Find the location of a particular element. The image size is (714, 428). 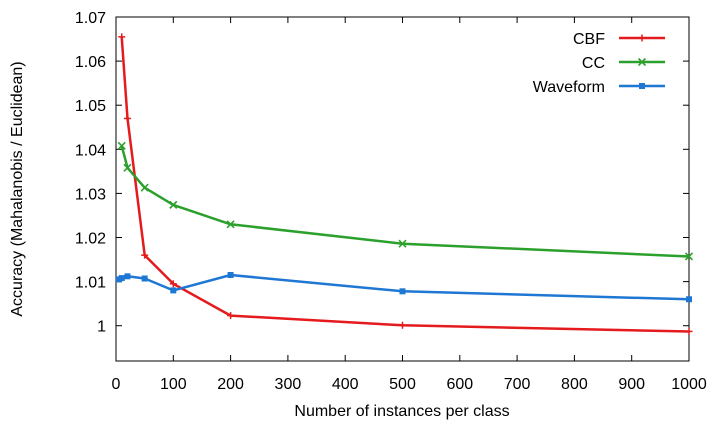

legend-entry-cbf: CBF is located at coordinates (619, 39).